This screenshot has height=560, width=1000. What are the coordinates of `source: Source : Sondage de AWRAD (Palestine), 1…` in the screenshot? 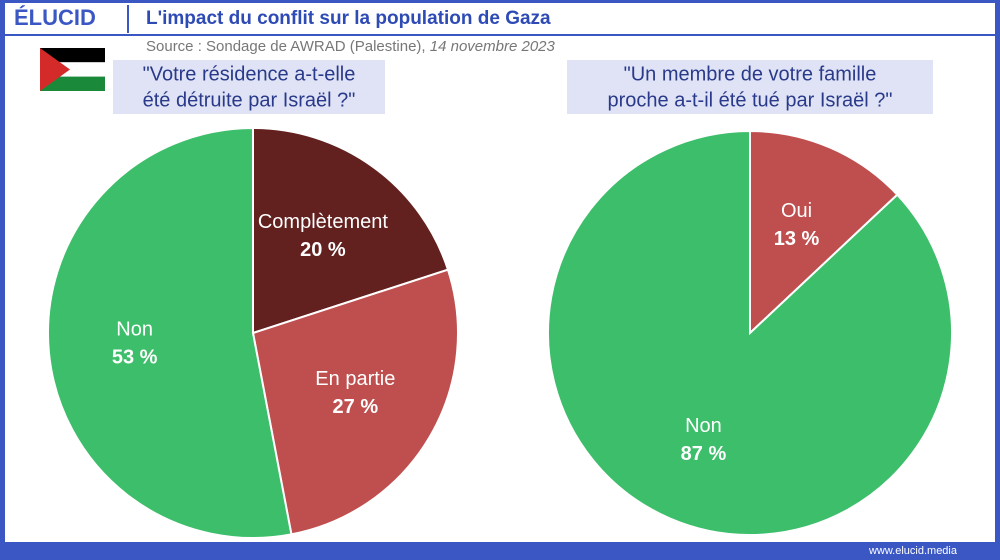 It's located at (351, 46).